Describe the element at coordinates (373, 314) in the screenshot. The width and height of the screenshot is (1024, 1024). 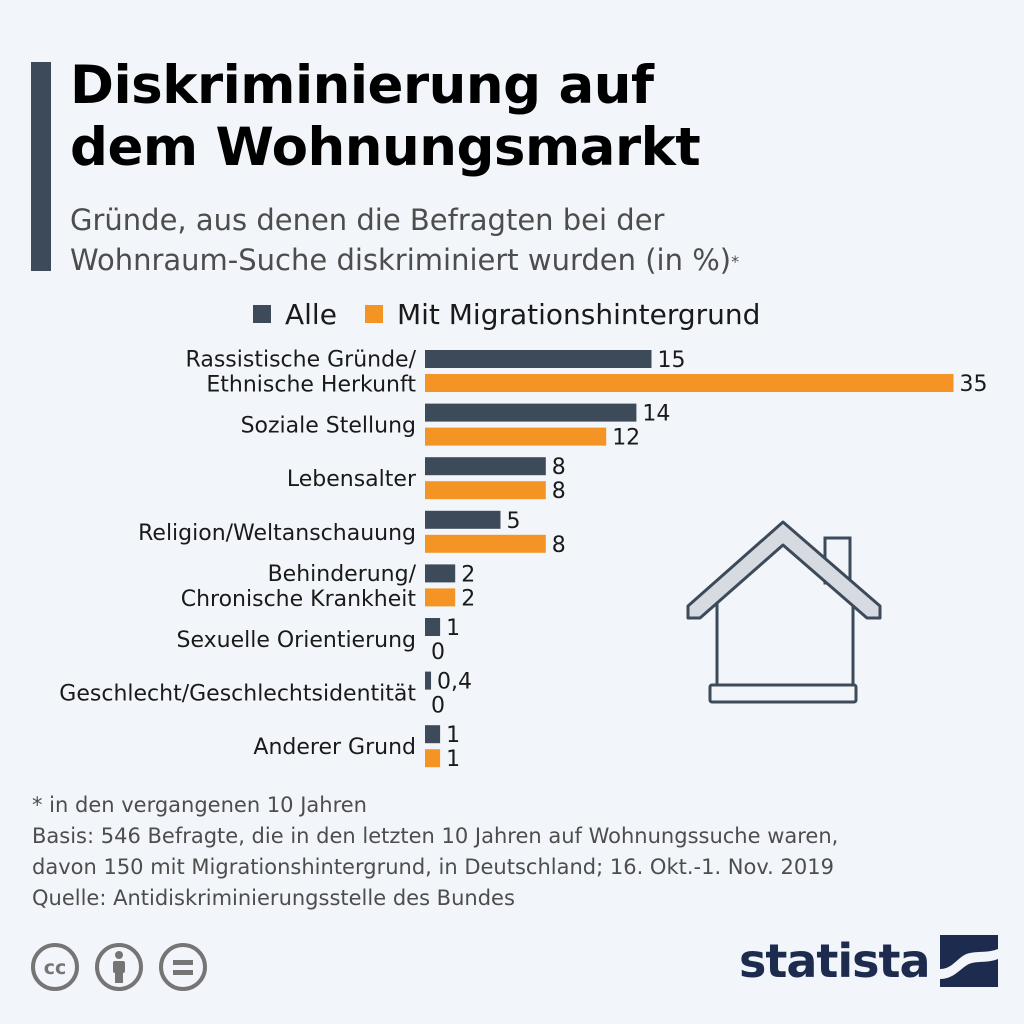
I see `legend-swatch-migration` at that location.